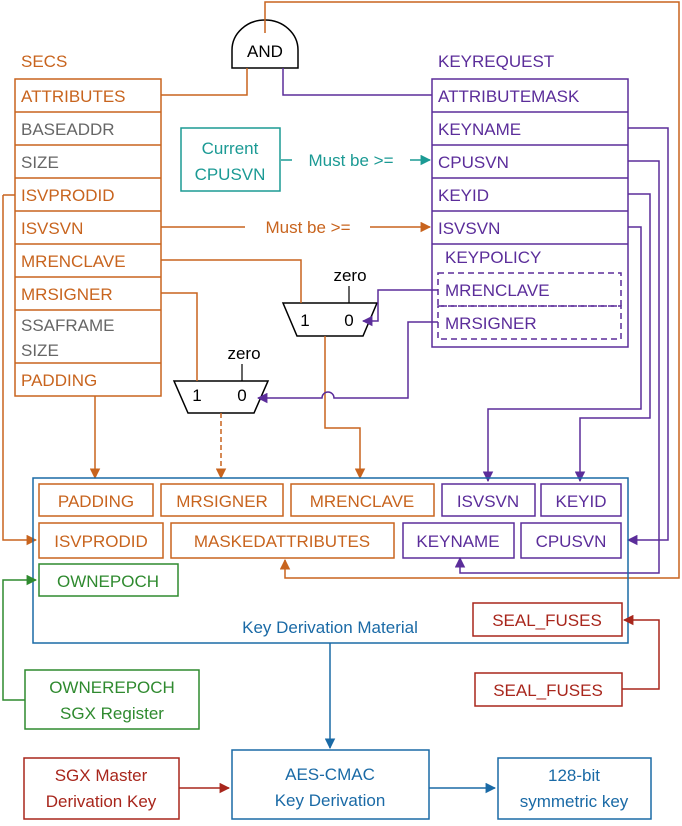  Describe the element at coordinates (112, 687) in the screenshot. I see `svg-text: OWNEREPOCH` at that location.